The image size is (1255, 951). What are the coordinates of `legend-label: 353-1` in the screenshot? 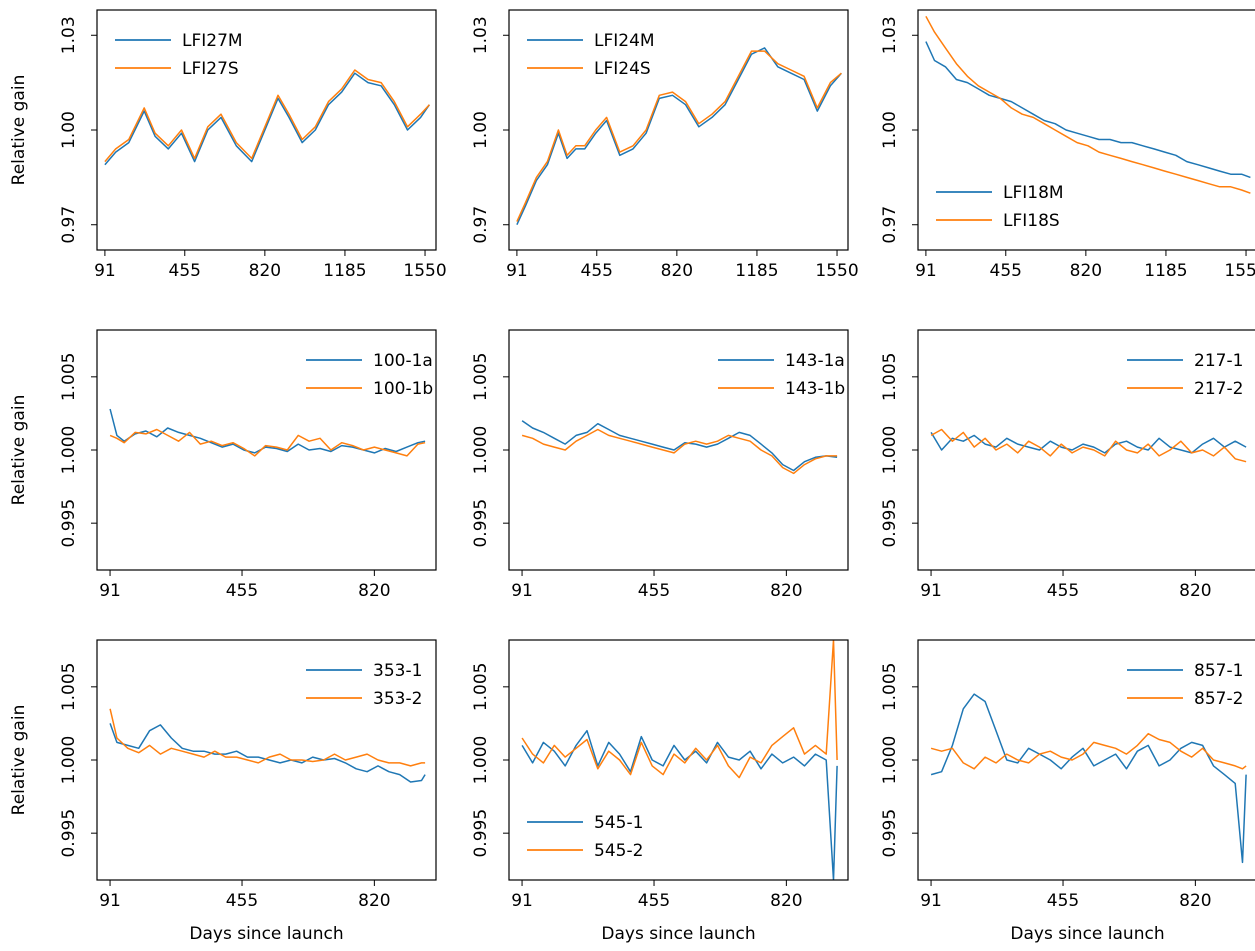 It's located at (397, 671).